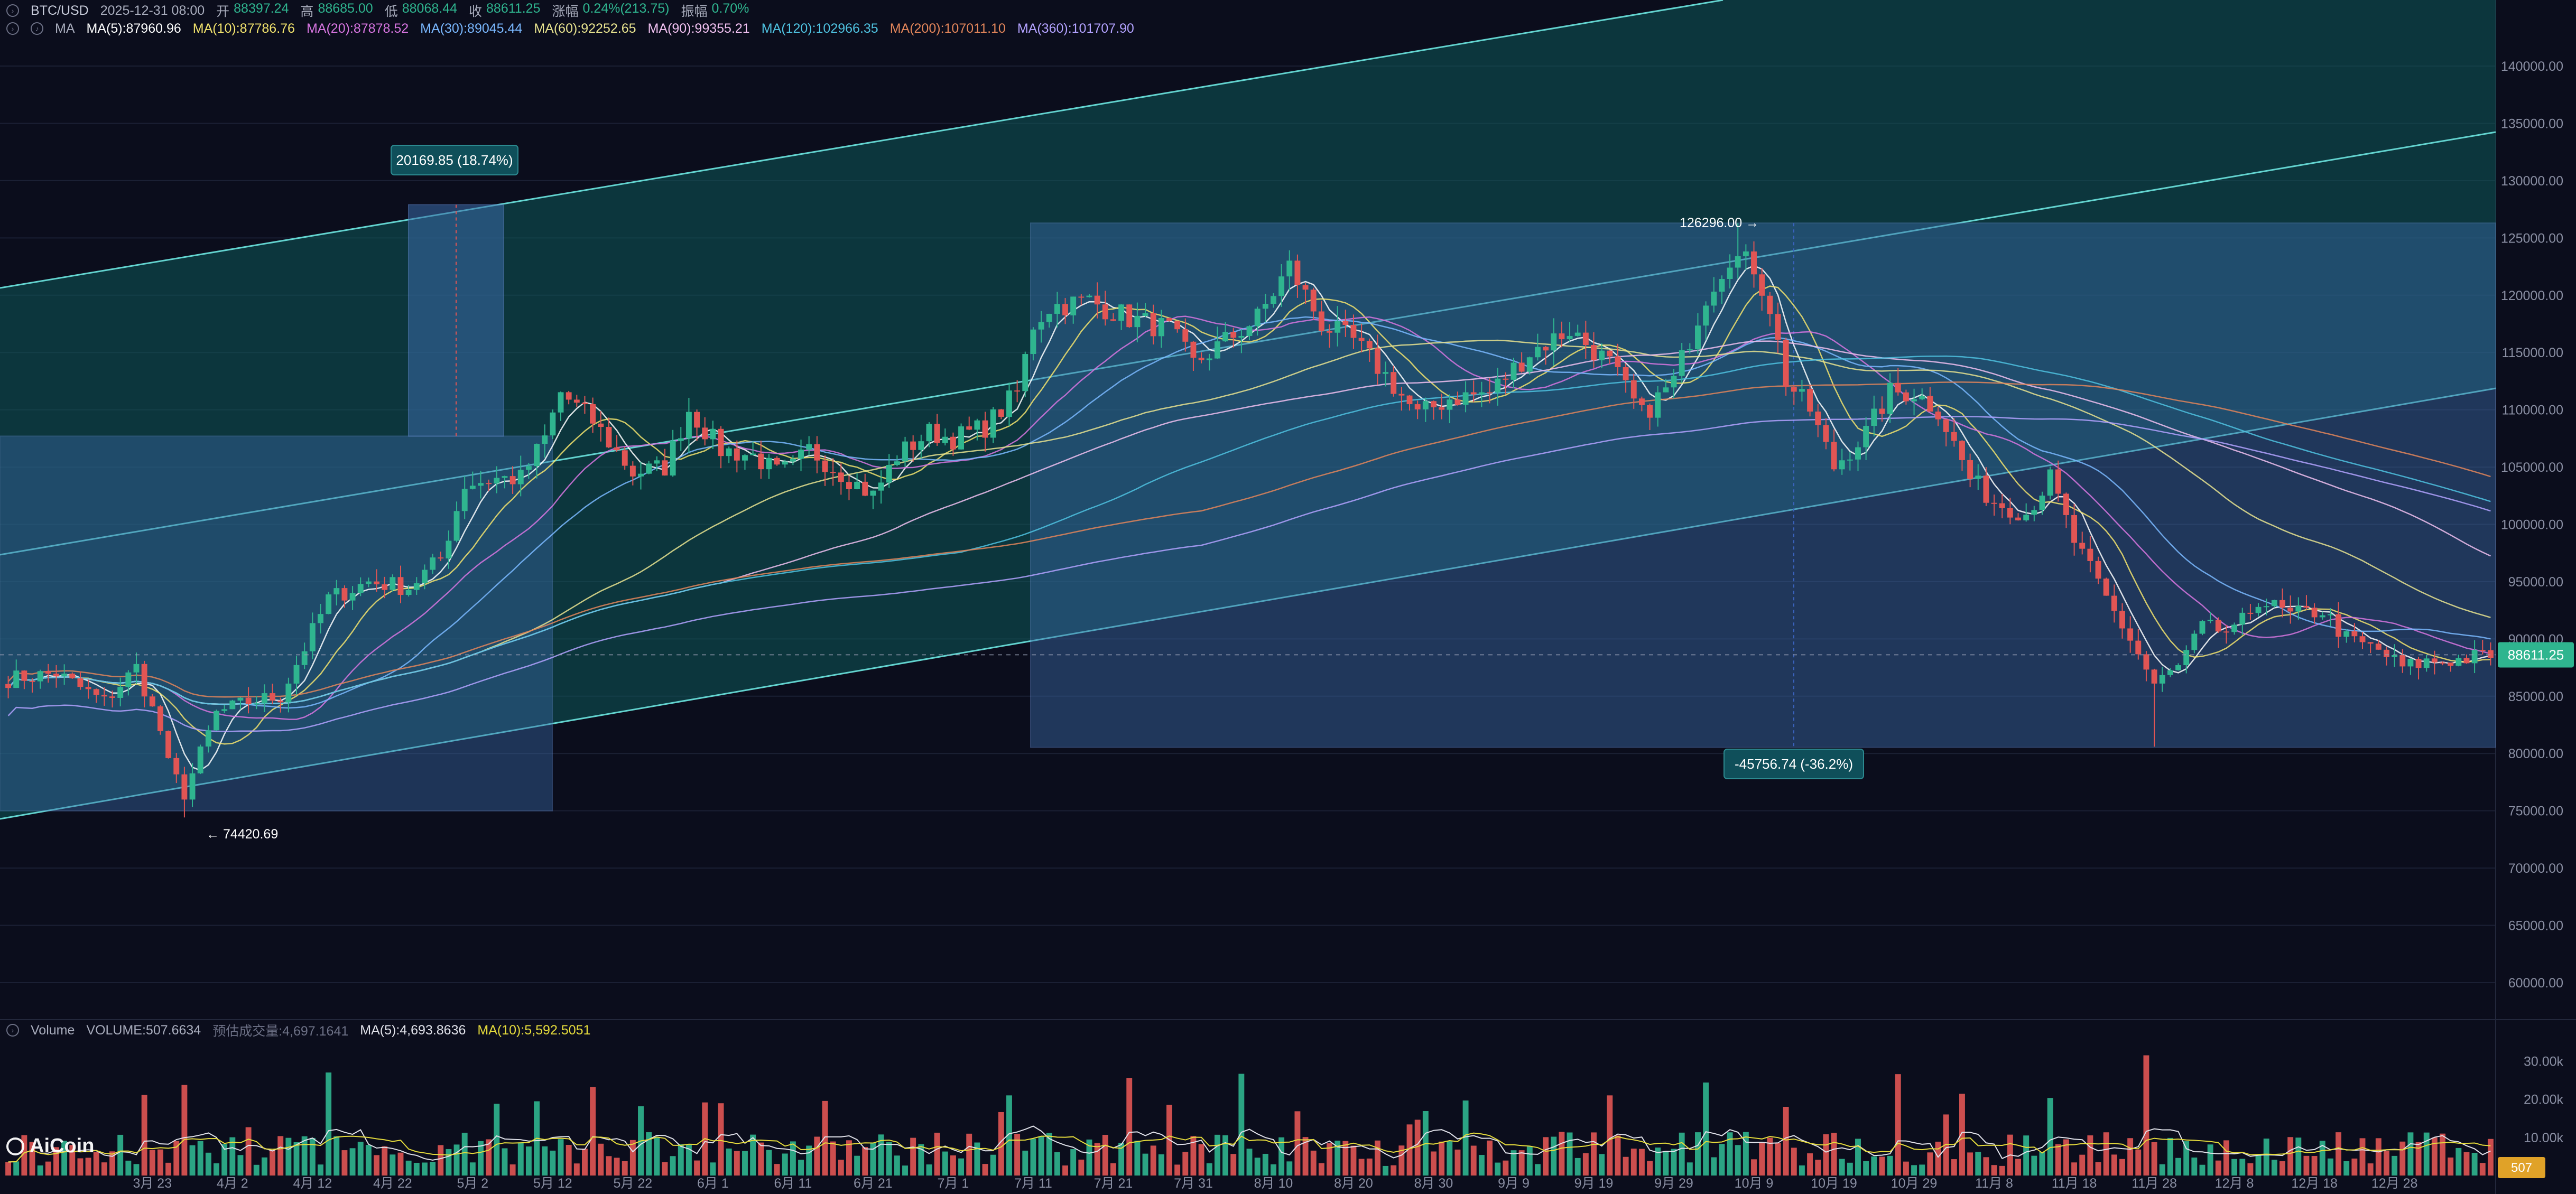 This screenshot has width=2576, height=1194. Describe the element at coordinates (430, 8) in the screenshot. I see `low-value: 88068.44` at that location.